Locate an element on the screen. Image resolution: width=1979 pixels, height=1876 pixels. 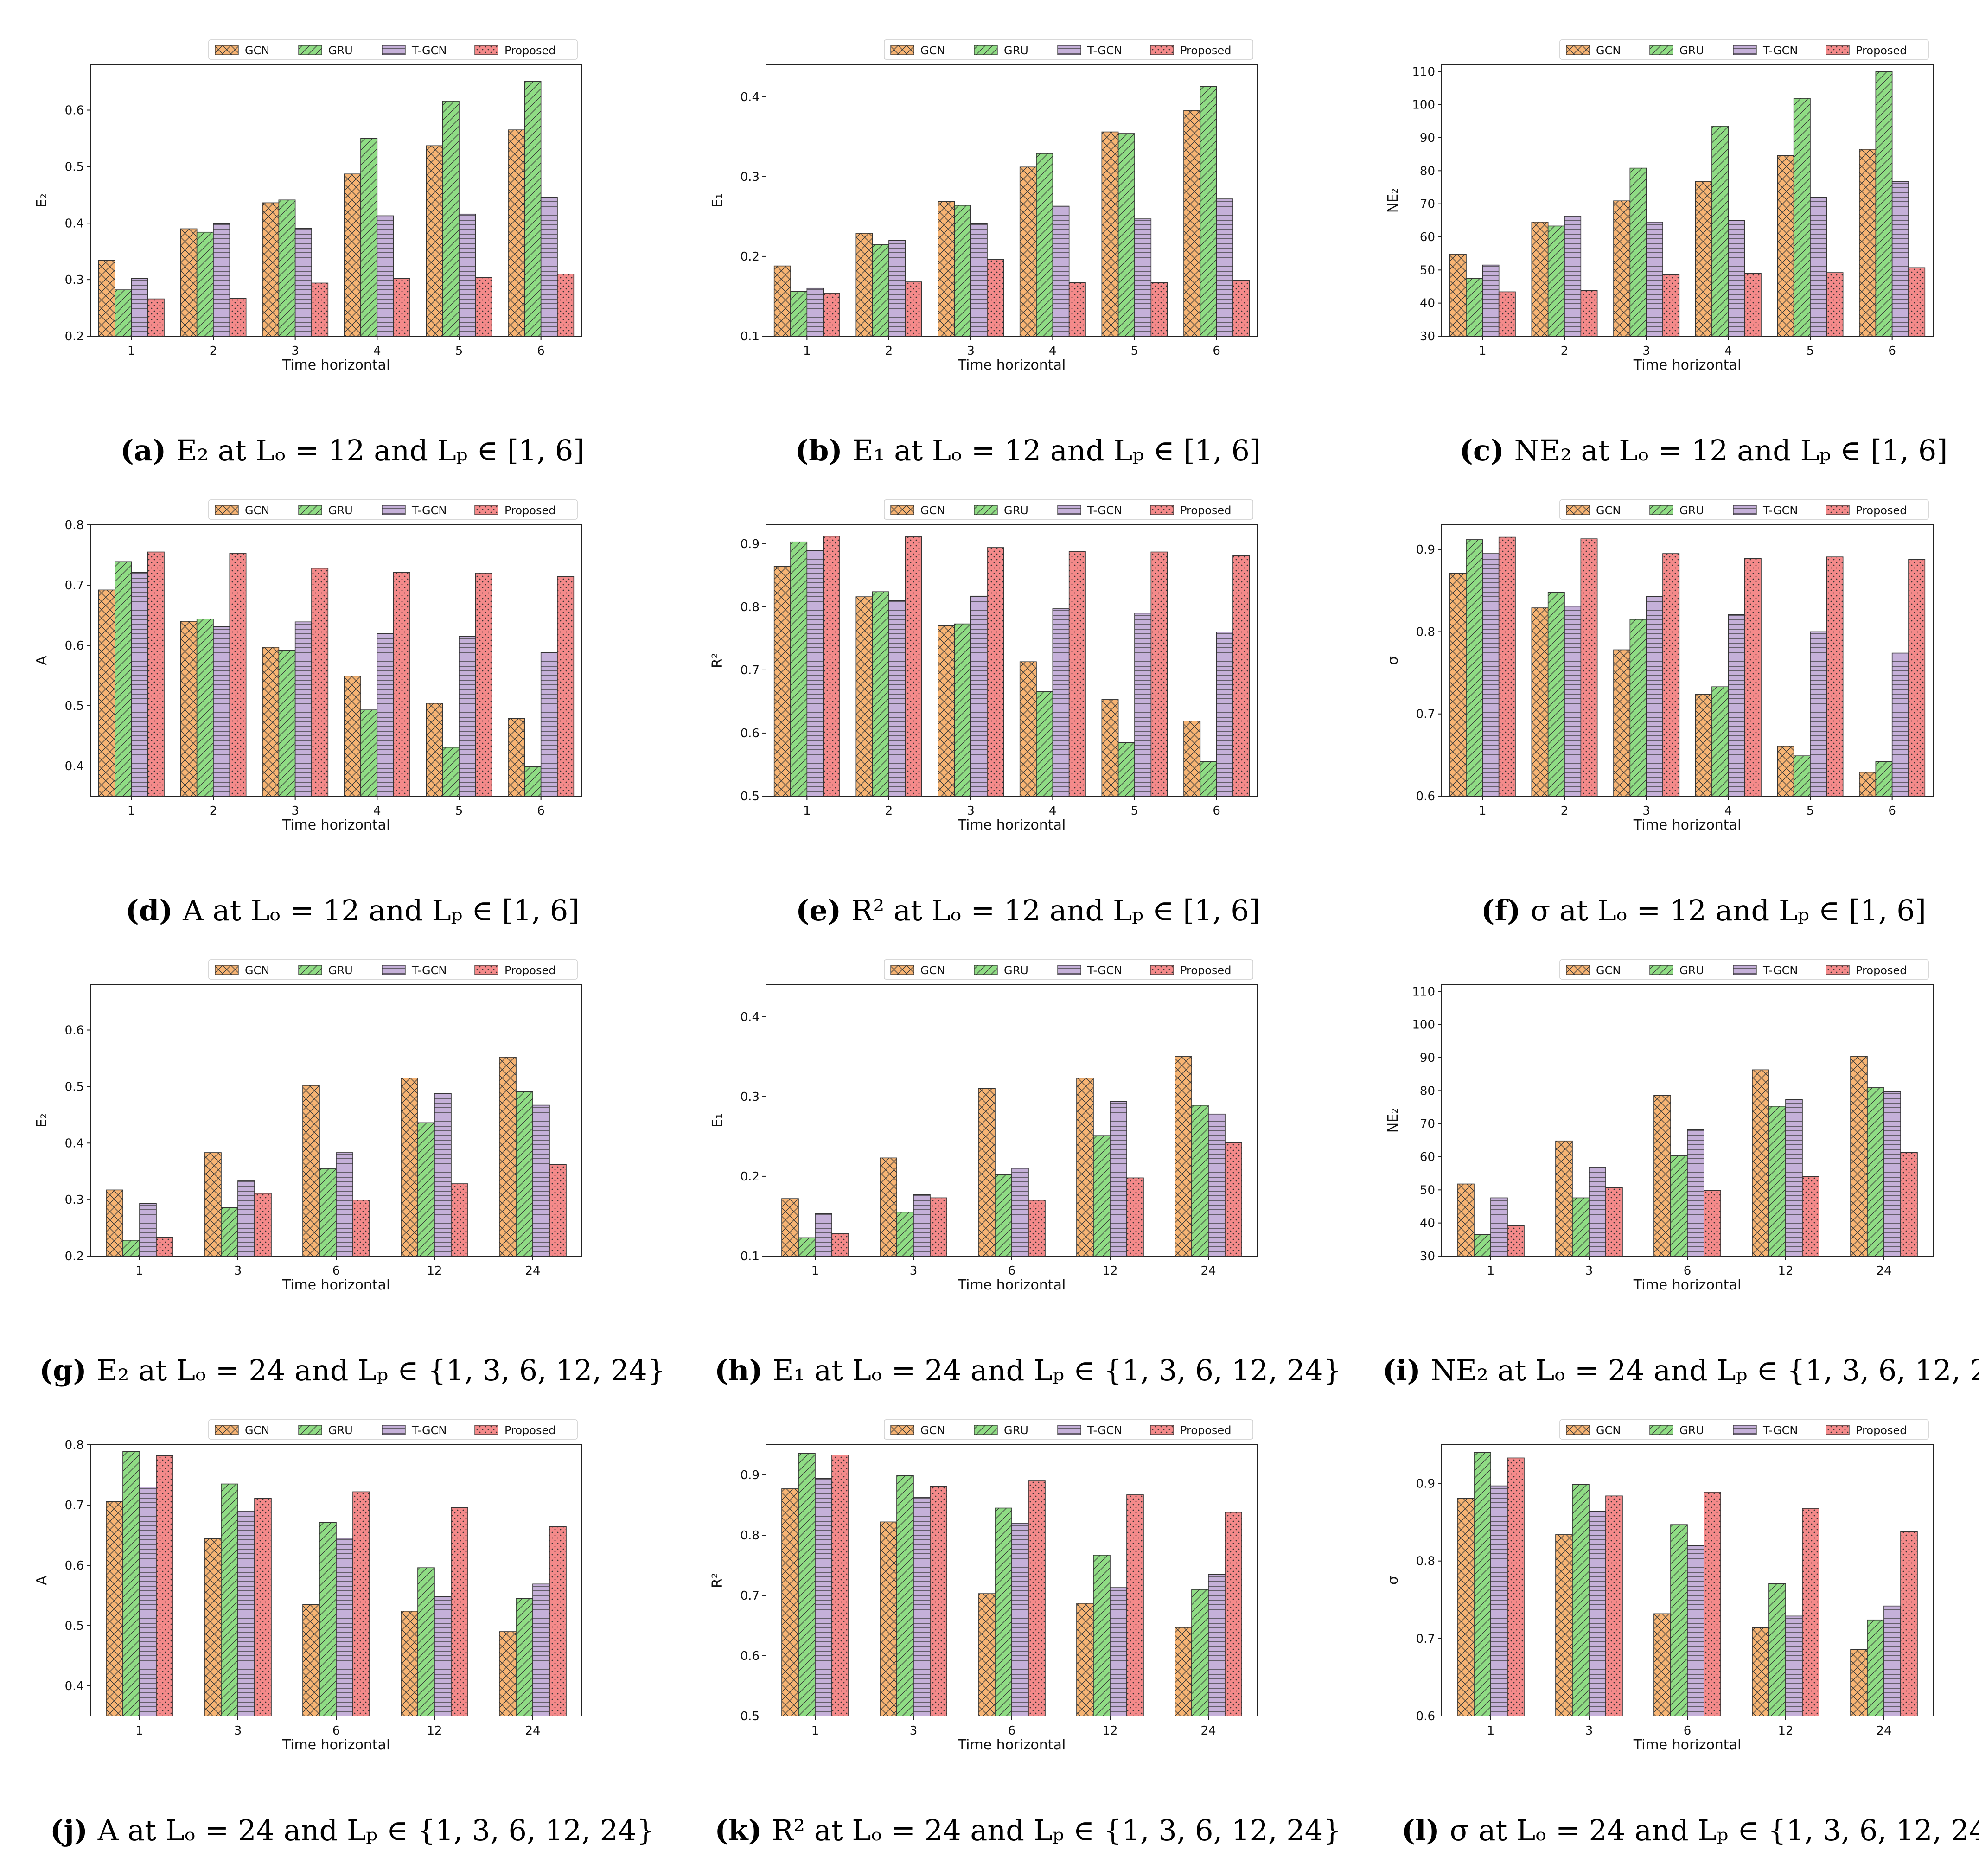
x-tick-label: 3 is located at coordinates (1589, 1271).